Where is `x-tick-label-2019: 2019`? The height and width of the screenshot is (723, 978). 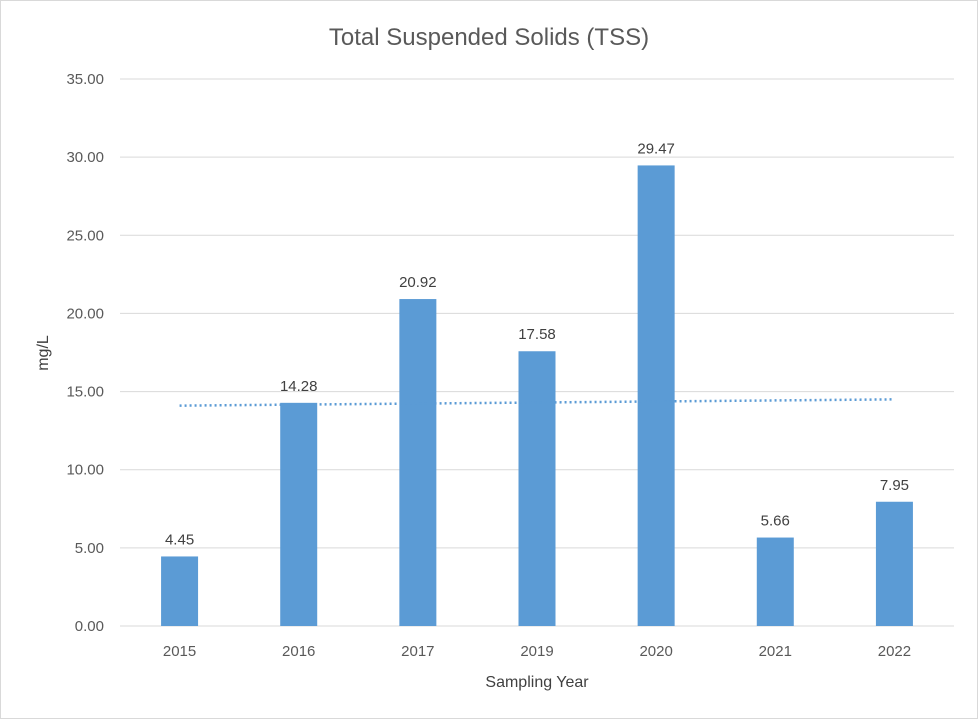
x-tick-label-2019: 2019 is located at coordinates (536, 651).